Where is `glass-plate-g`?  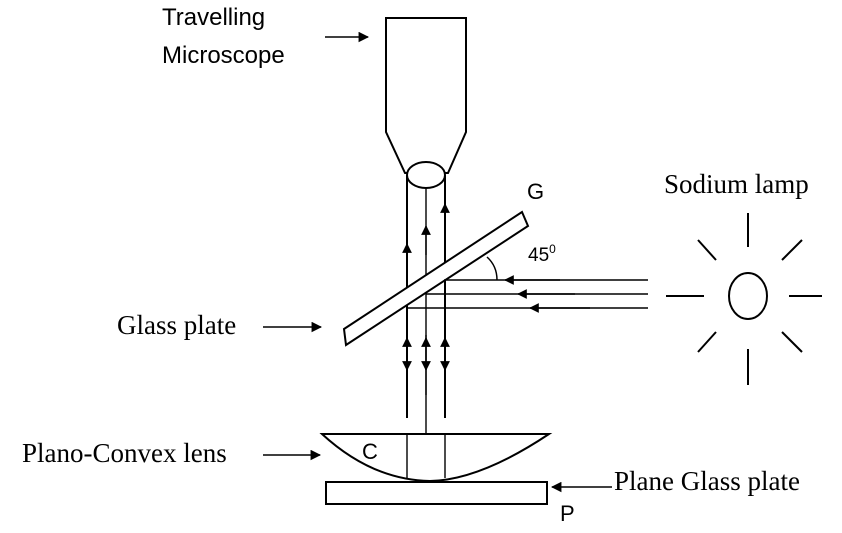 glass-plate-g is located at coordinates (436, 278).